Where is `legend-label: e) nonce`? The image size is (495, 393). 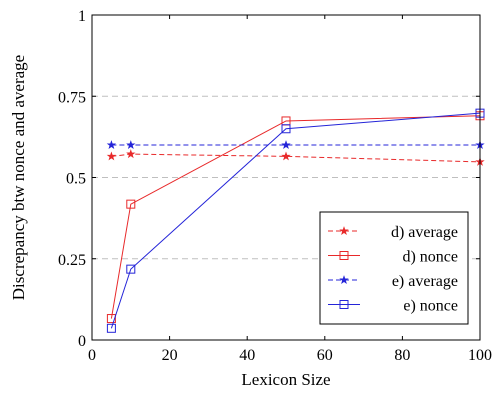 legend-label: e) nonce is located at coordinates (430, 306).